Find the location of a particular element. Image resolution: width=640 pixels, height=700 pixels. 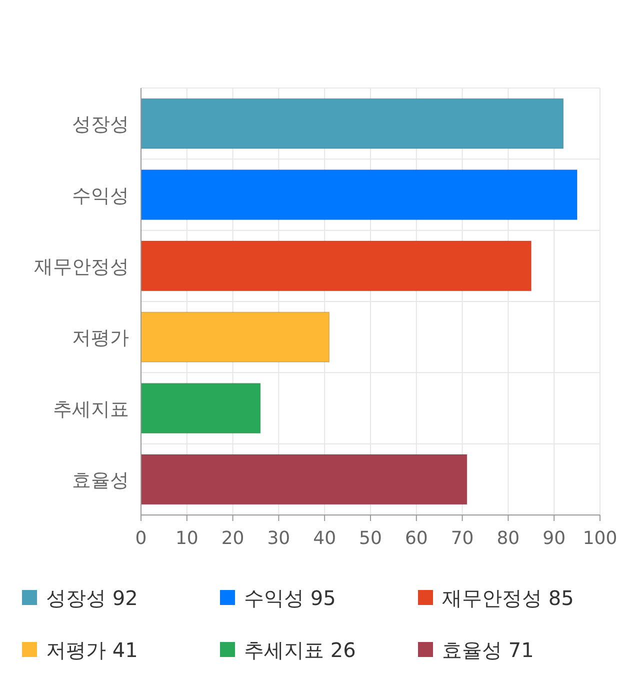

y-tick-label: 추세지표 is located at coordinates (91, 409).